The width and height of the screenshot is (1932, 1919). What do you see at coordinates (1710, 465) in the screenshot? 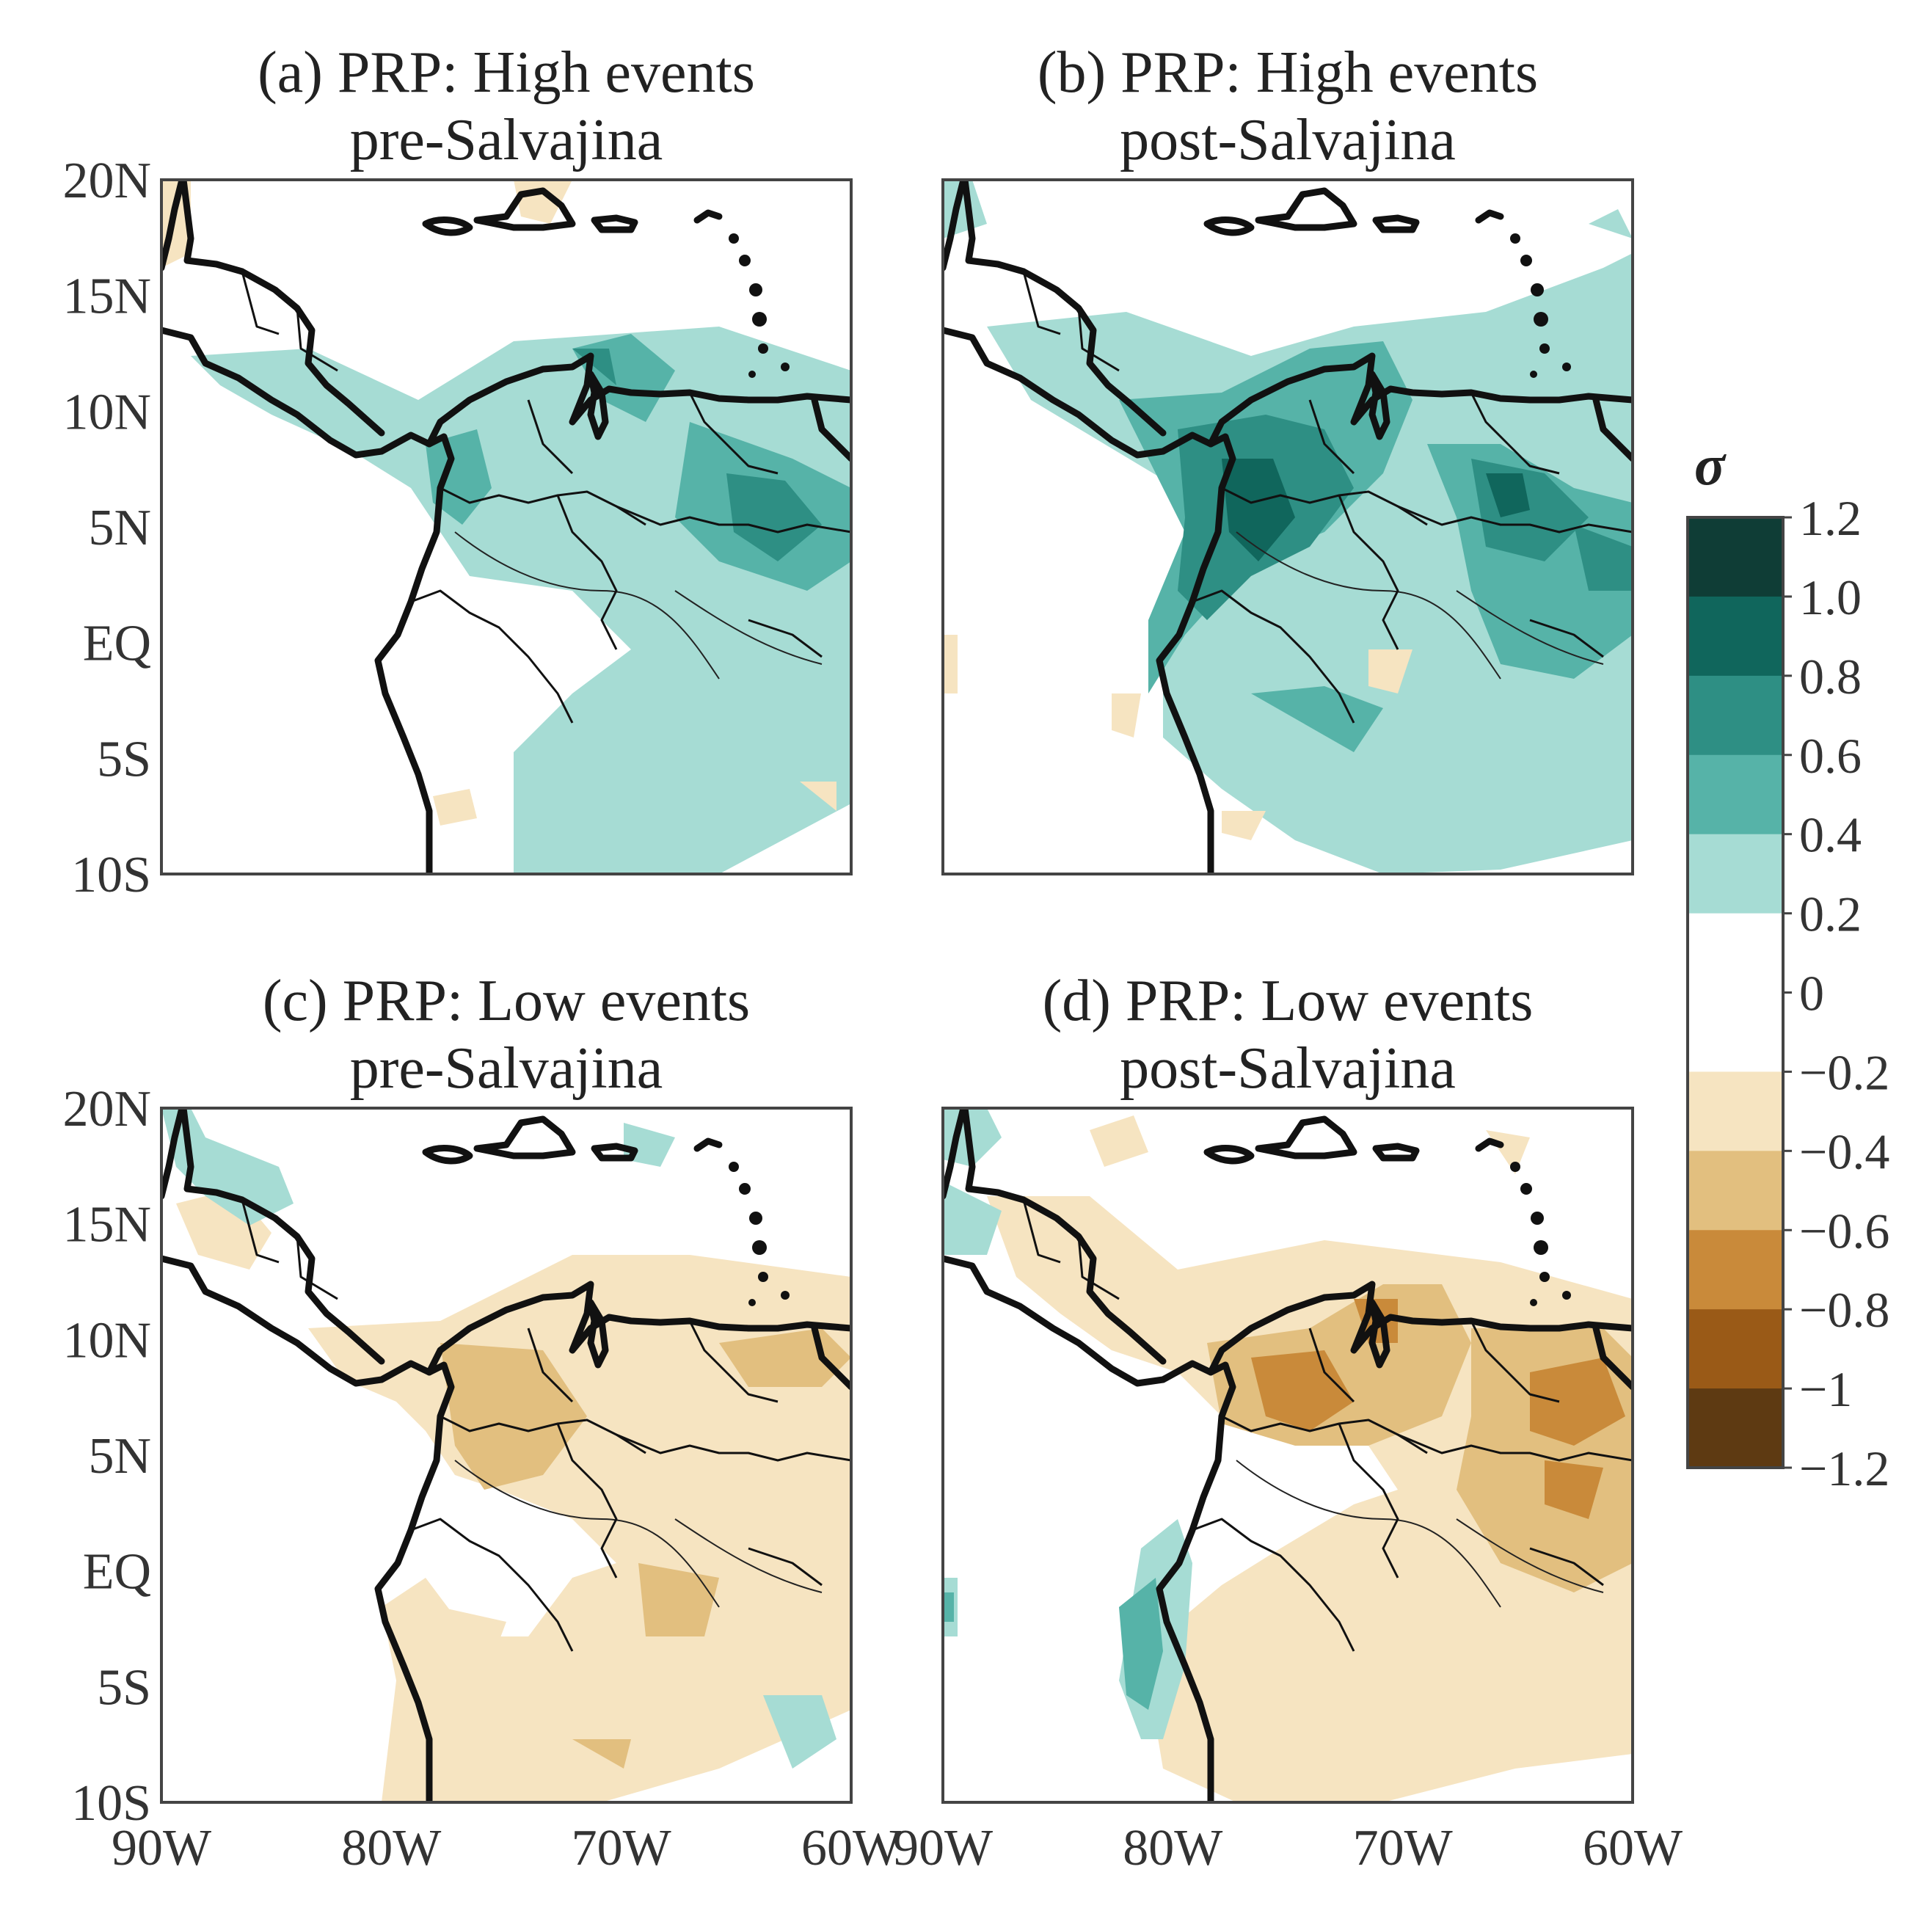
I see `colorbar-title: σ` at bounding box center [1710, 465].